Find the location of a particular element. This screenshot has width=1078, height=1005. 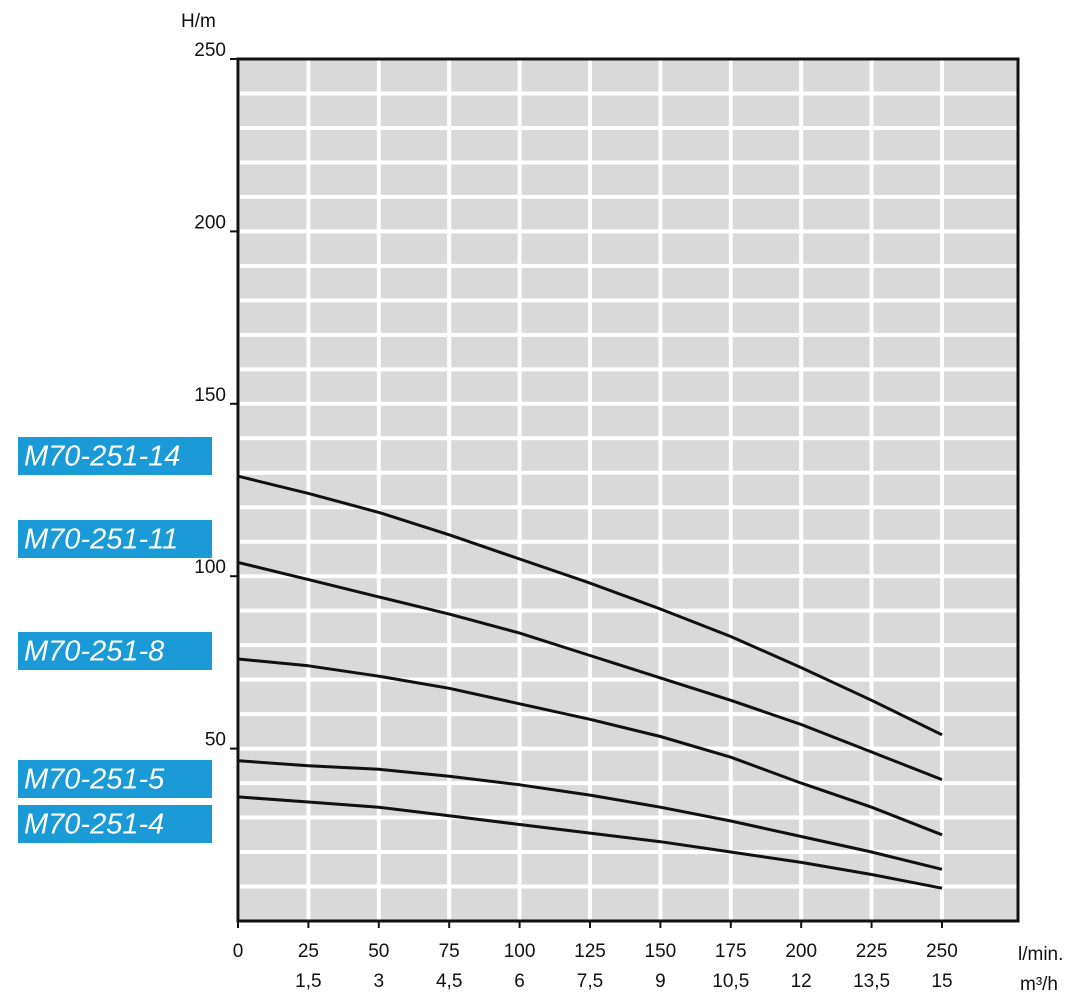

x2-tick-label: 3 is located at coordinates (379, 981).